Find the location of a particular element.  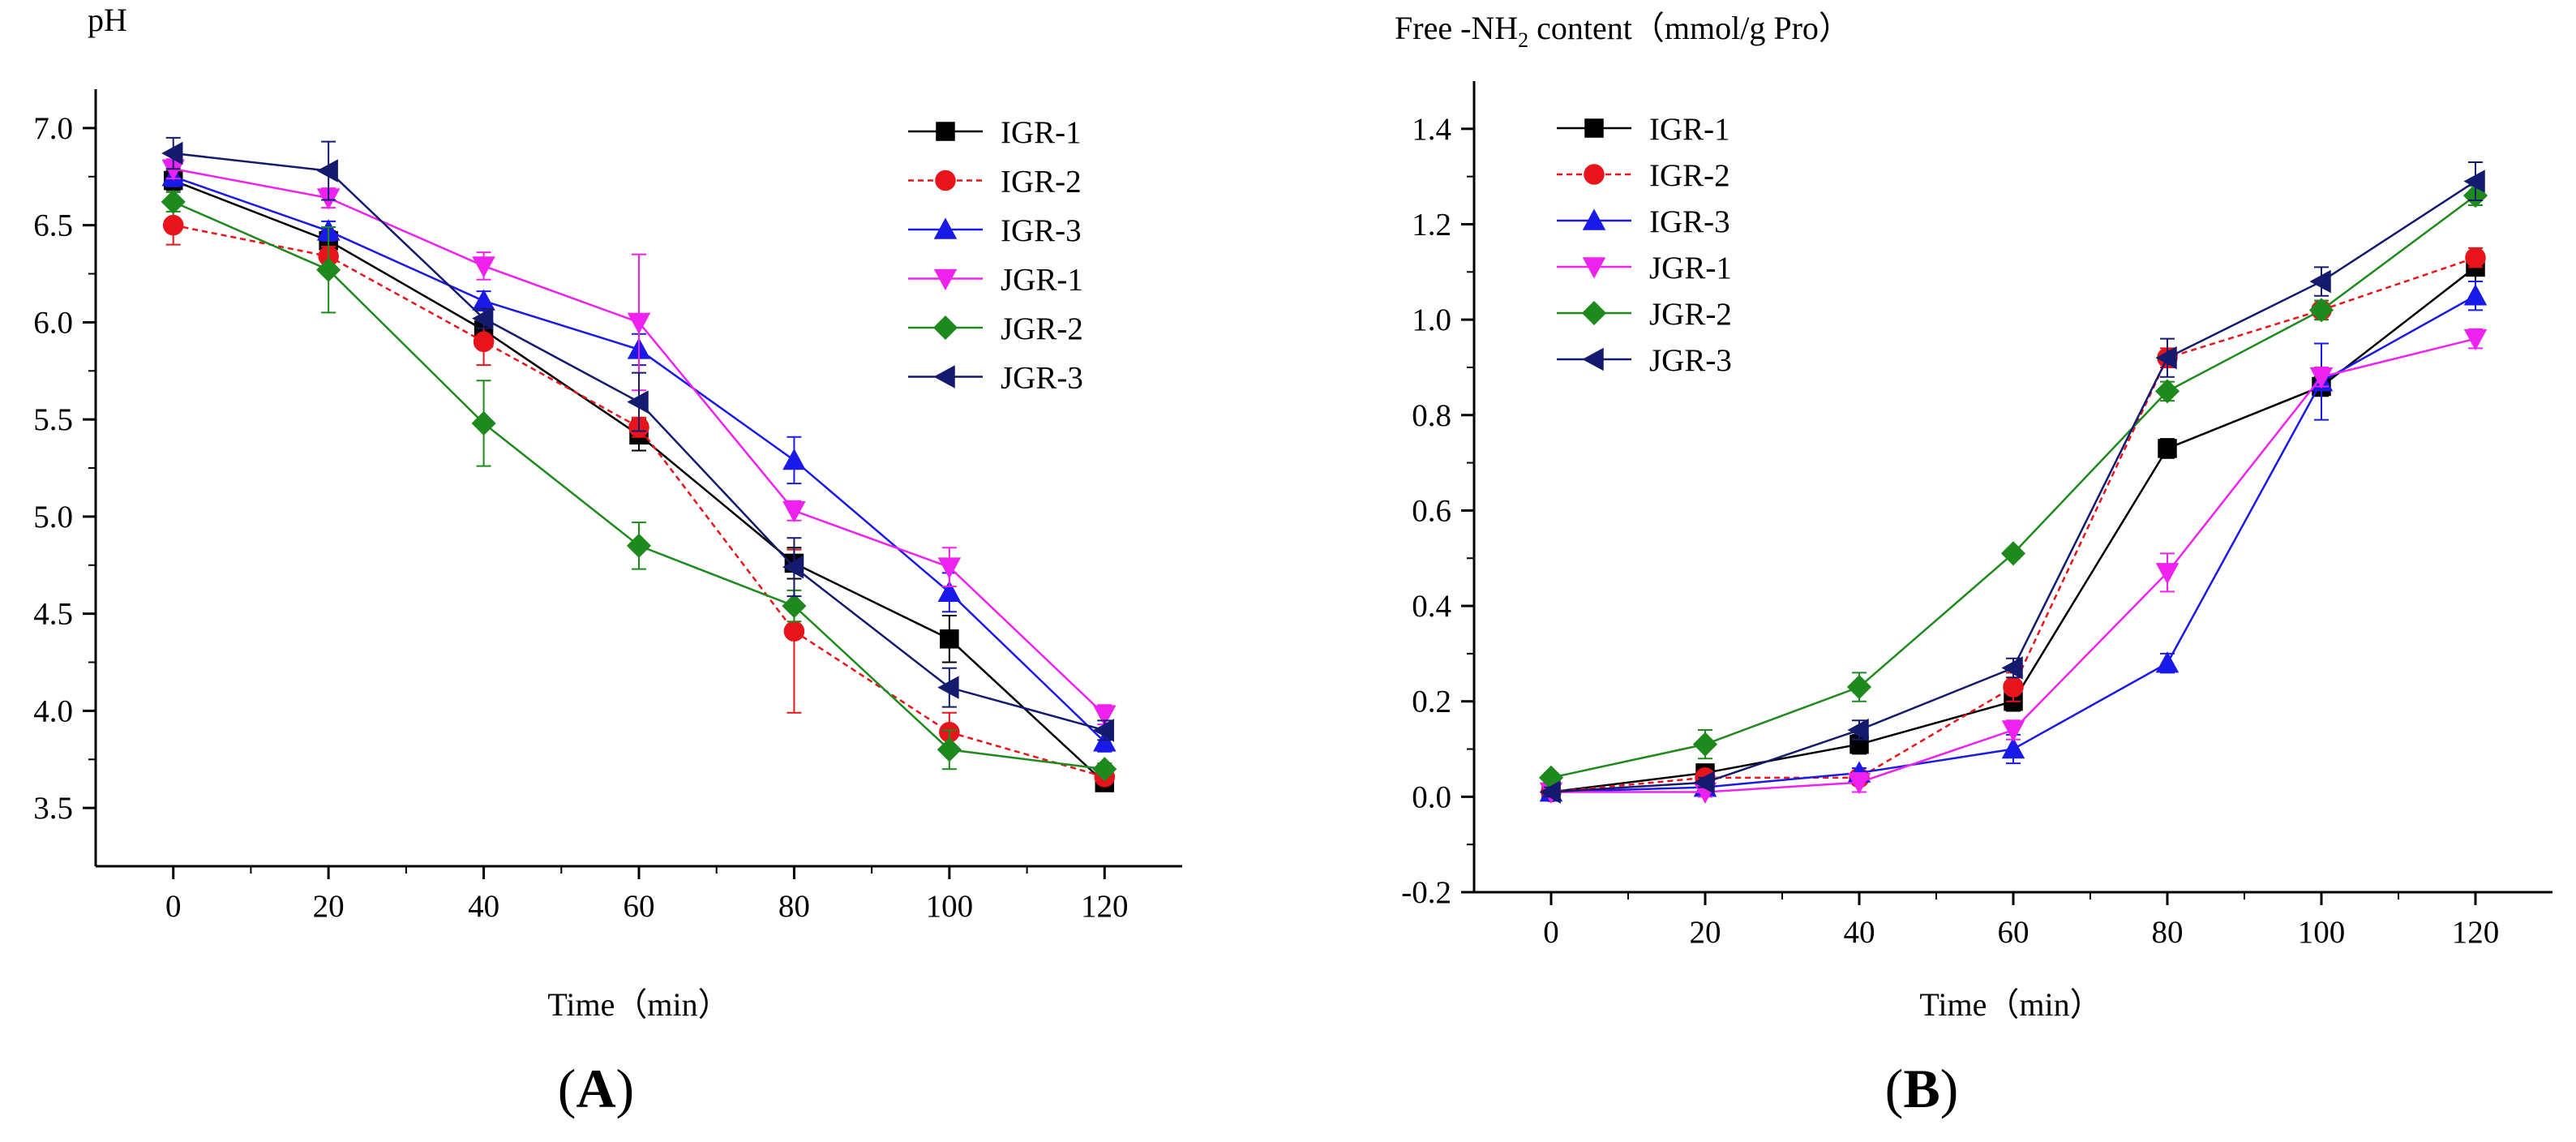

panel-b-label: (B) is located at coordinates (1922, 1088).